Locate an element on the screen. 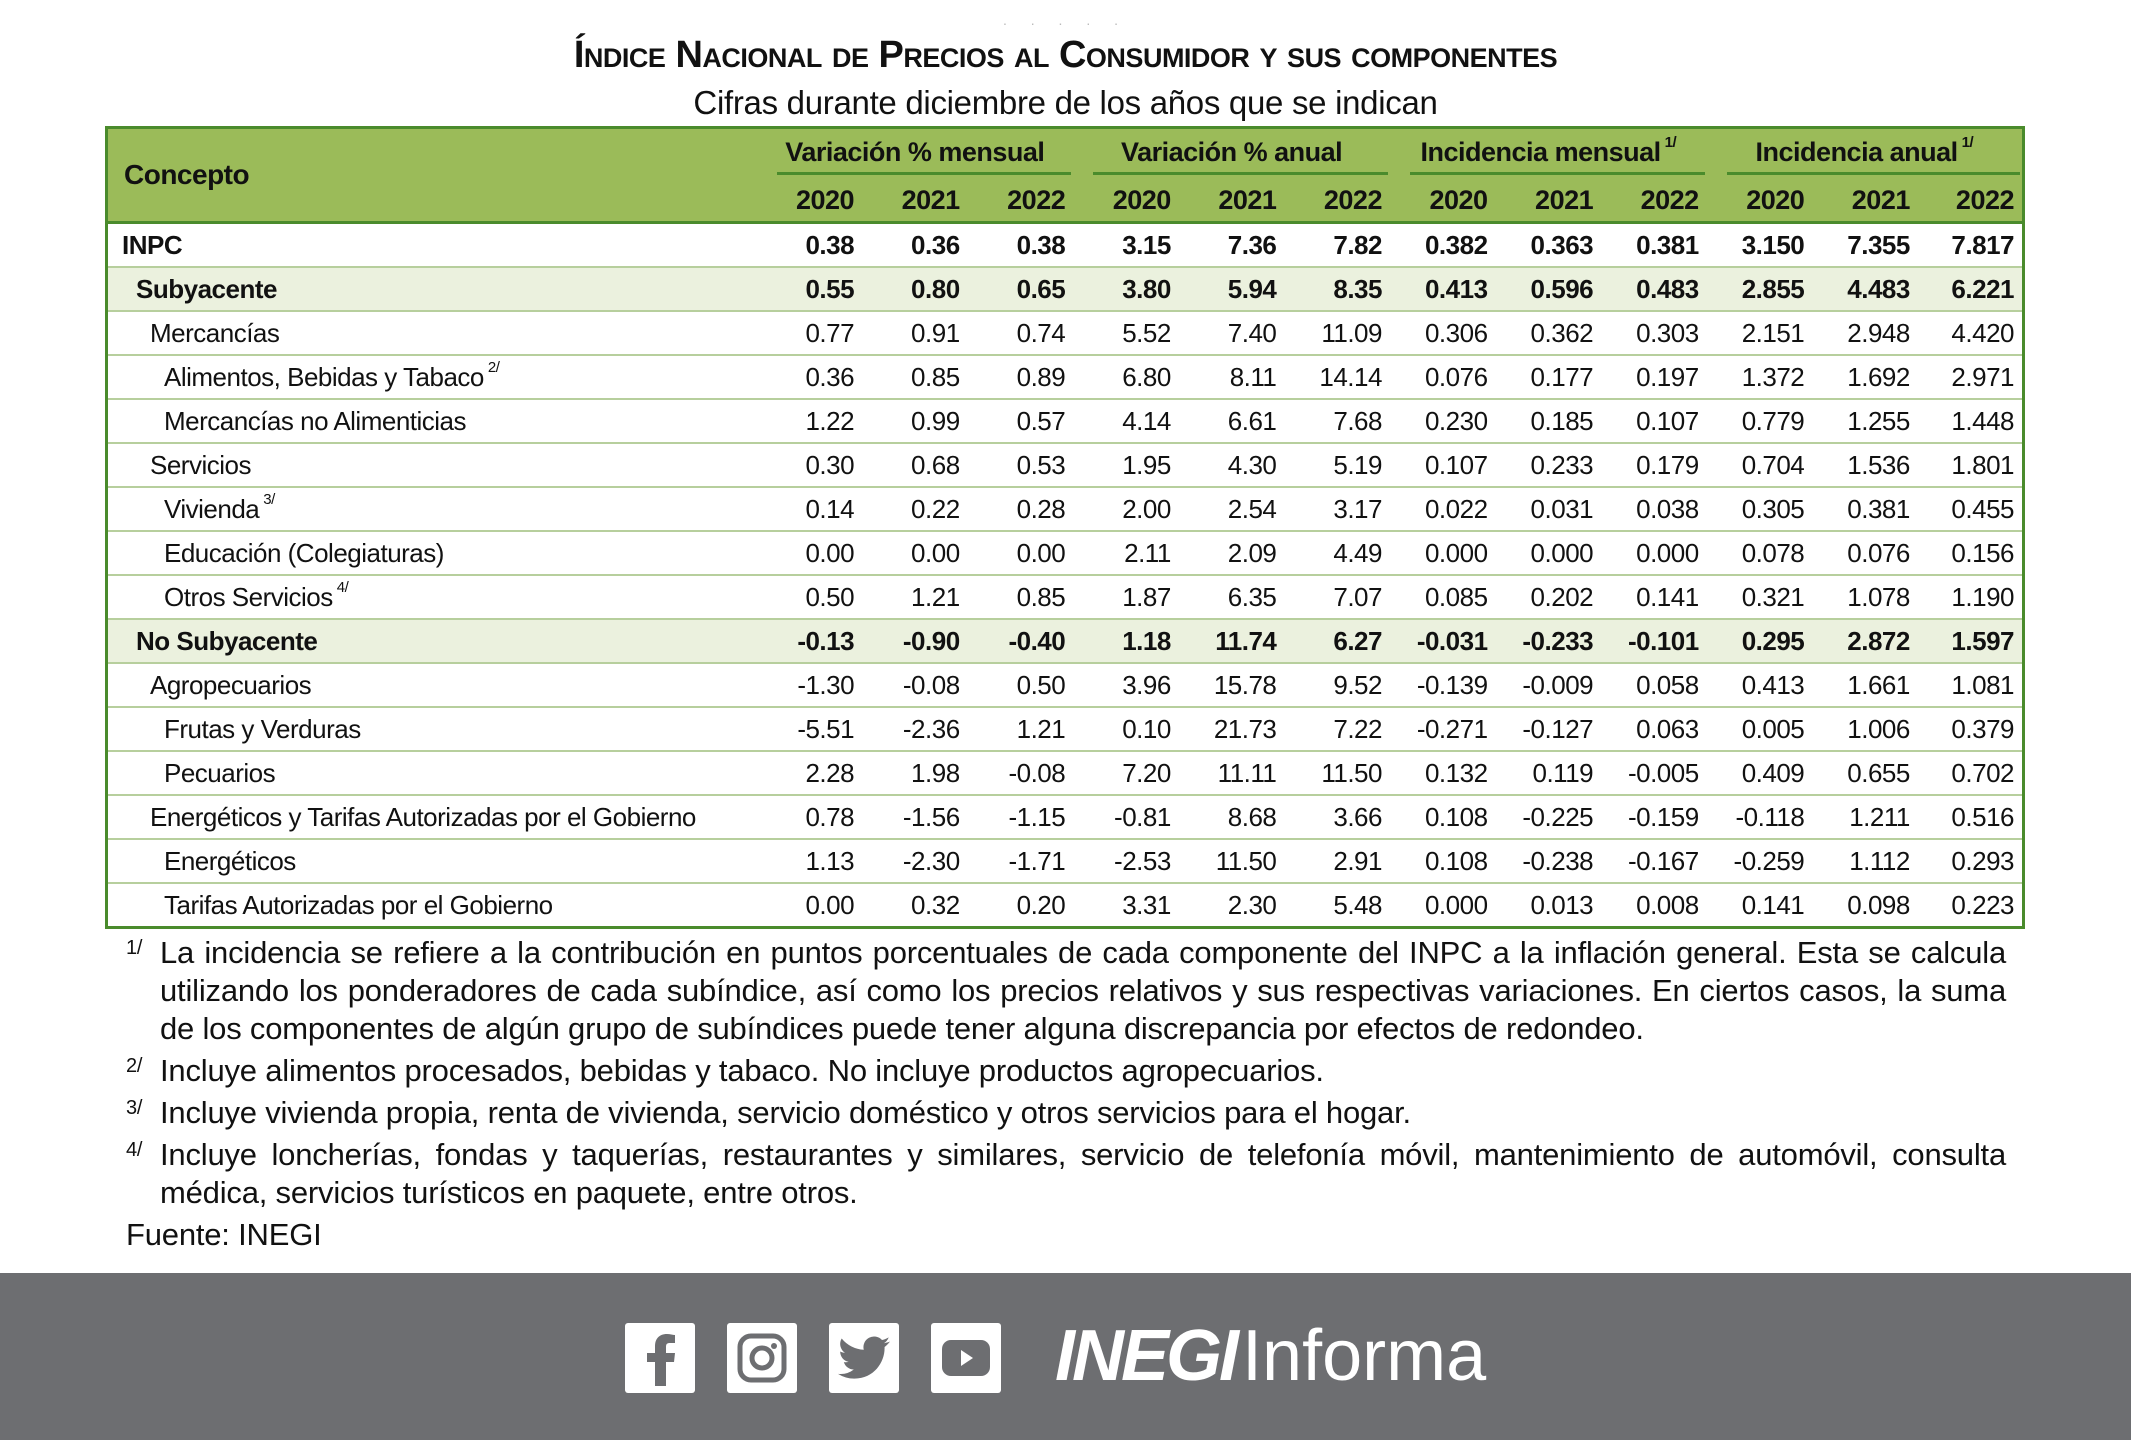  decorative-dots: . . . . . is located at coordinates (1065, 20).